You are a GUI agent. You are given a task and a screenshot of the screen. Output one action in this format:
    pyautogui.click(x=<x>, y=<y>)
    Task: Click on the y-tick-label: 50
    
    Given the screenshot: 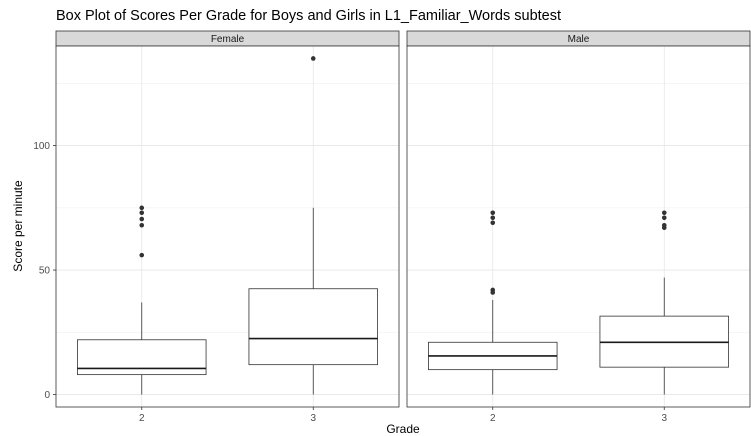 What is the action you would take?
    pyautogui.click(x=45, y=271)
    